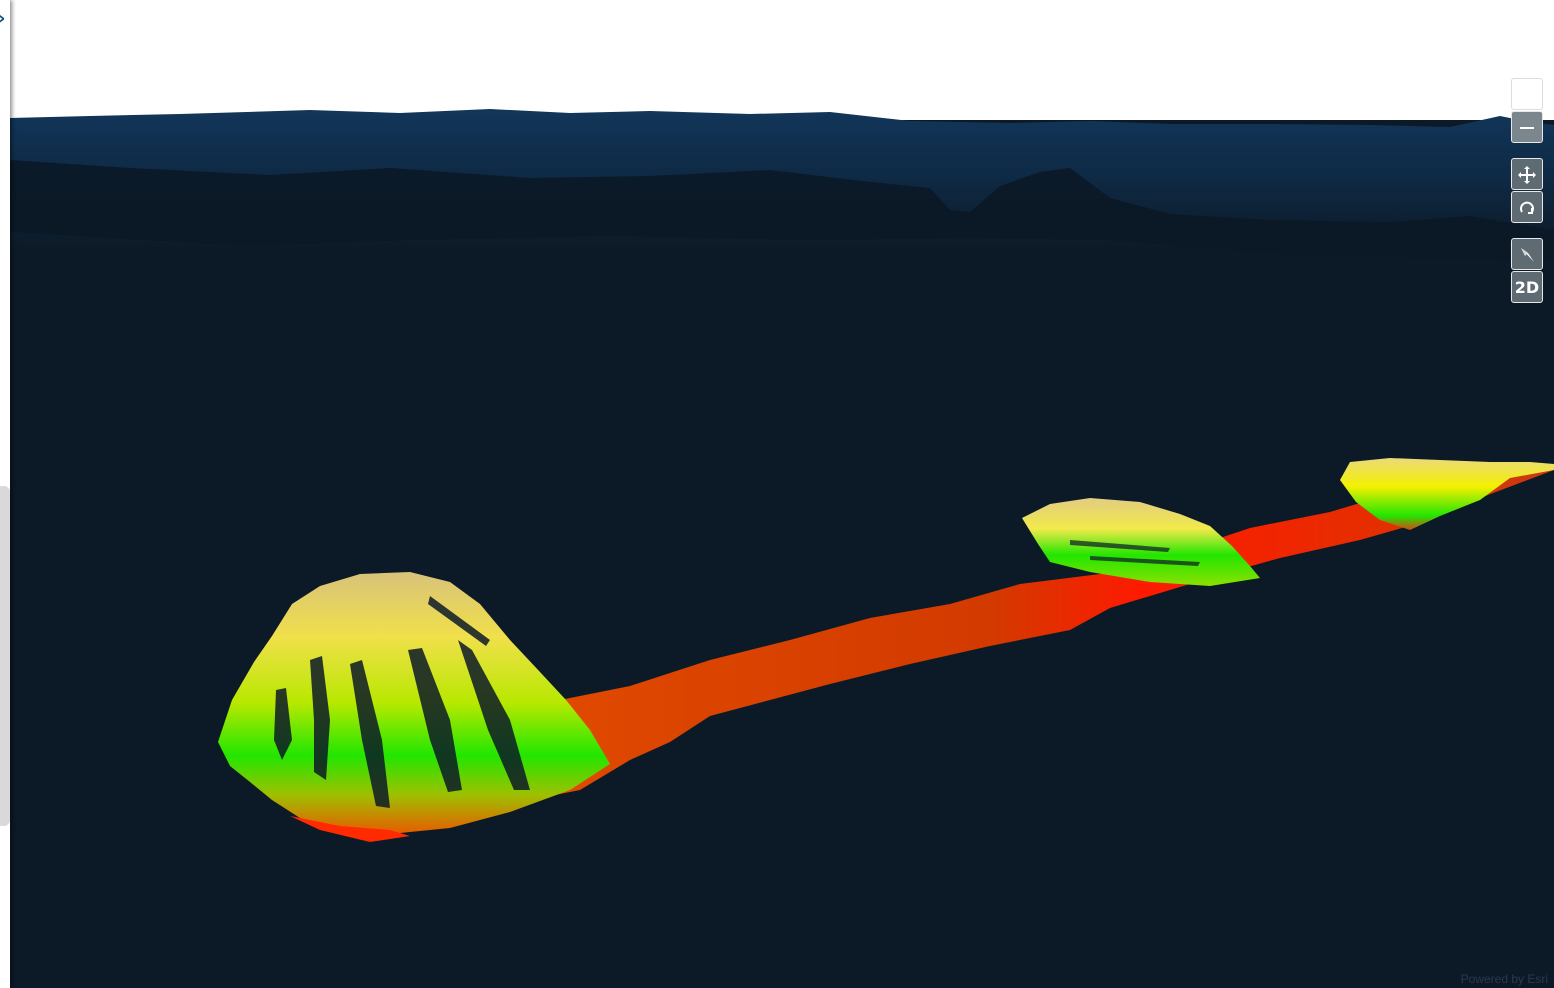 The width and height of the screenshot is (1554, 988). I want to click on compass-icon, so click(1527, 255).